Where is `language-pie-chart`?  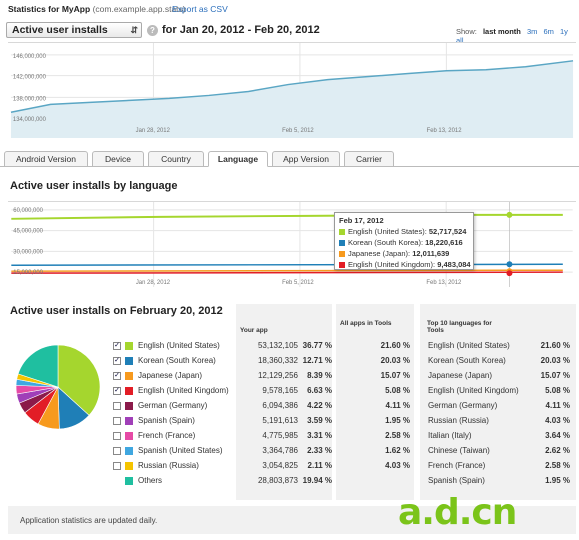 language-pie-chart is located at coordinates (58, 387).